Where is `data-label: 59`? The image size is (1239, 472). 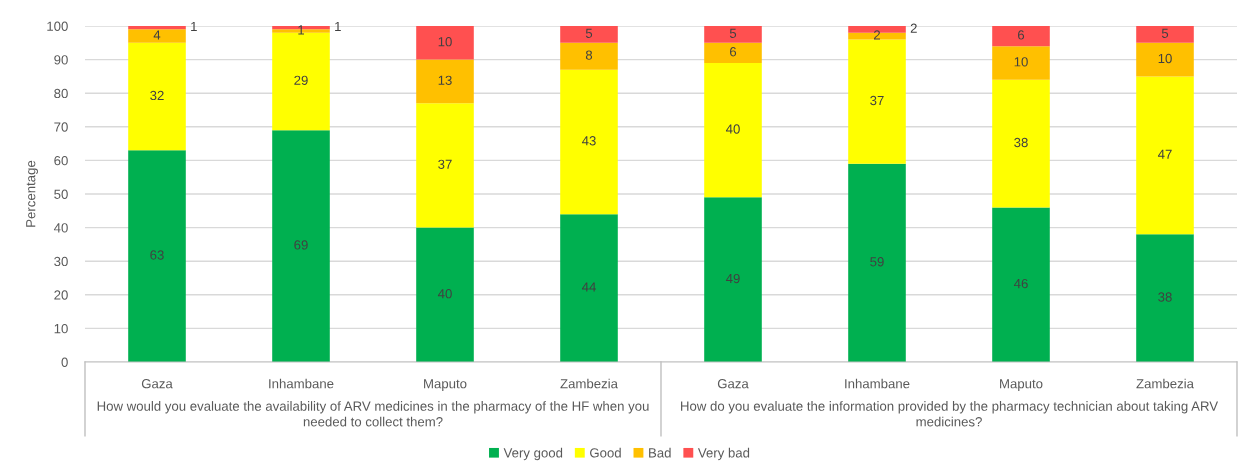
data-label: 59 is located at coordinates (877, 262).